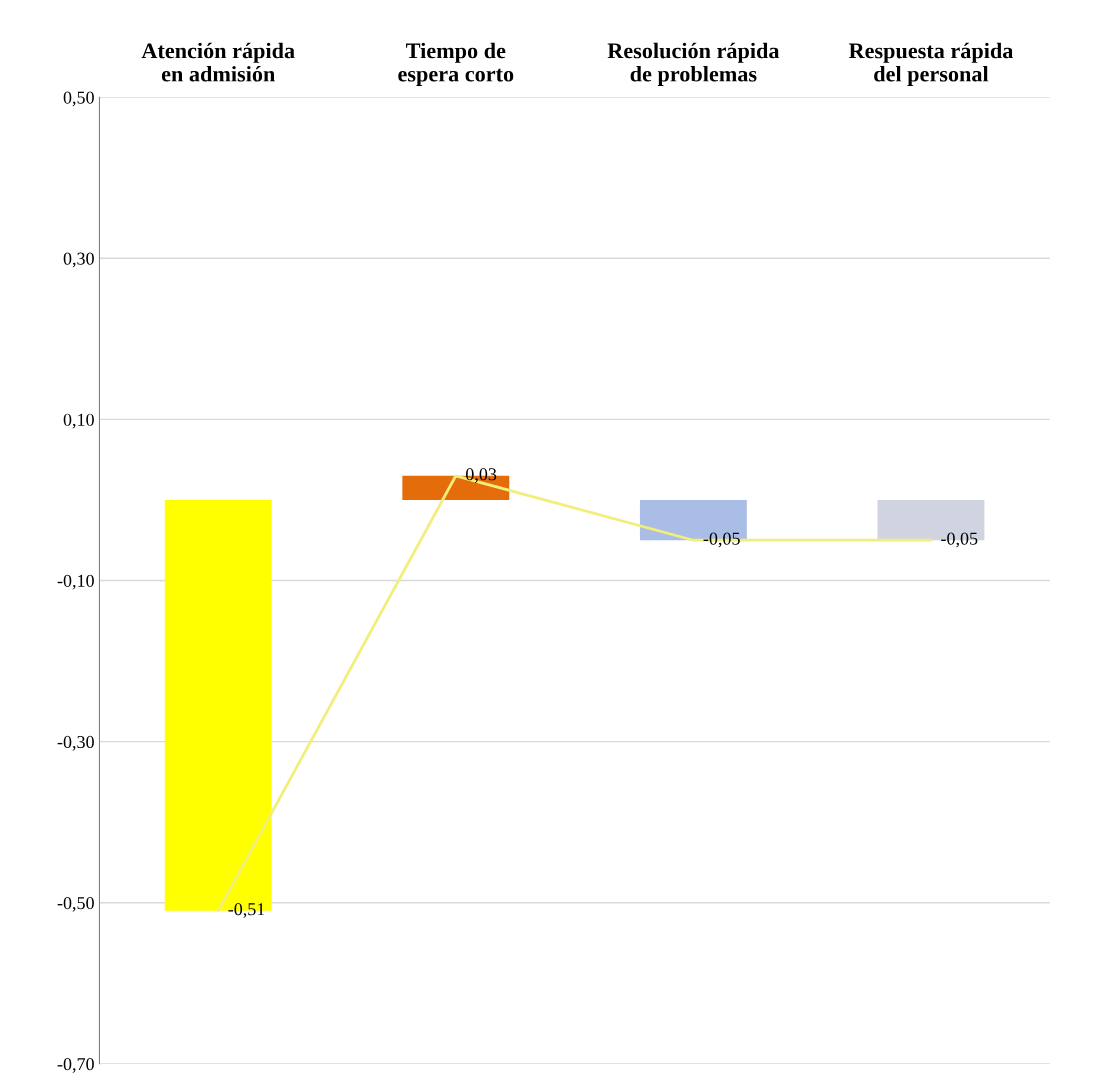 This screenshot has width=1105, height=1080. Describe the element at coordinates (218, 62) in the screenshot. I see `x-tick-label: Atención rápida en admisión` at that location.